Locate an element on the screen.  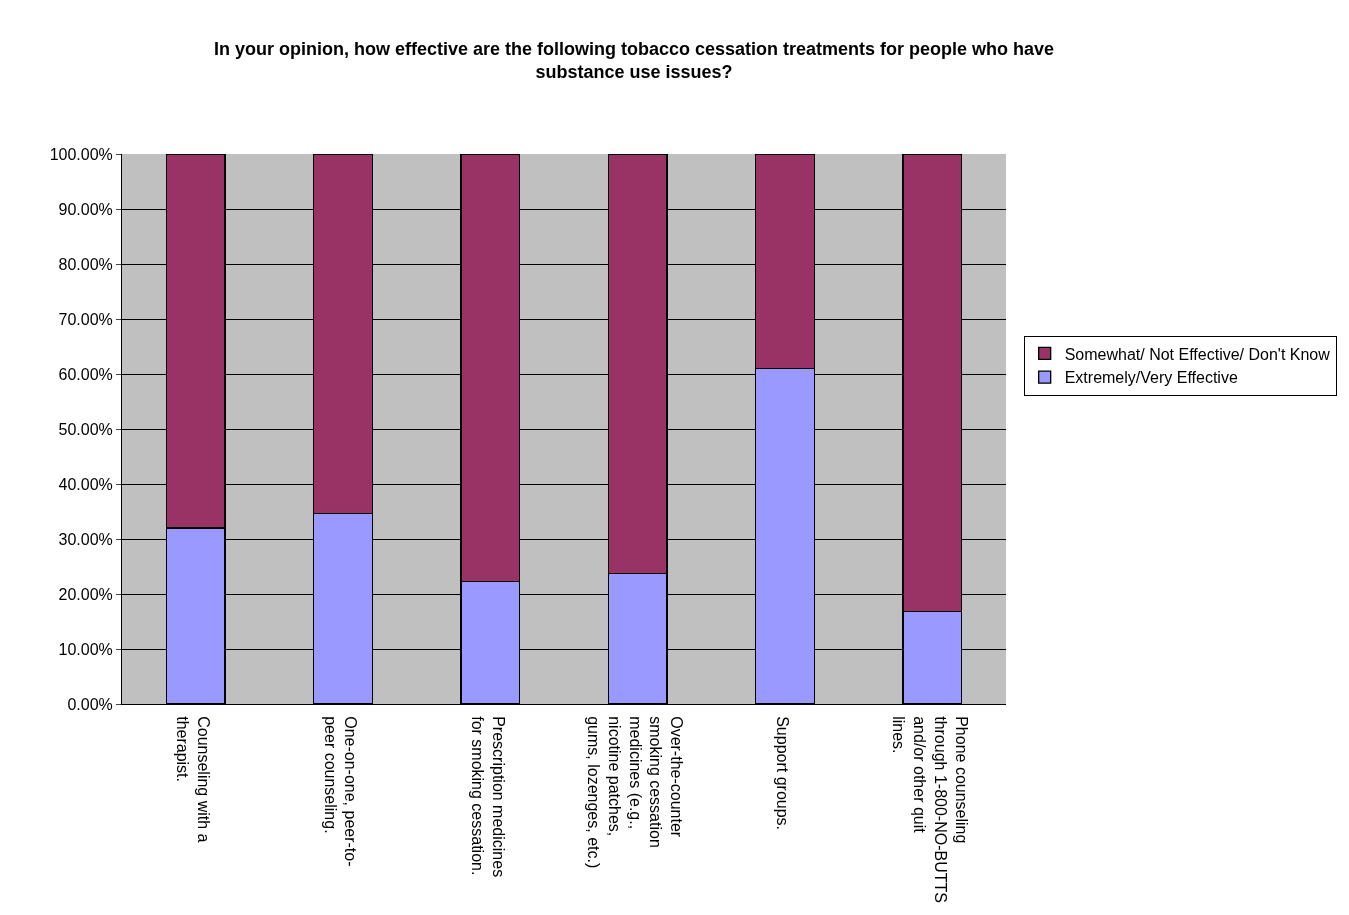
y-tick-label: 60.00% is located at coordinates (85, 374).